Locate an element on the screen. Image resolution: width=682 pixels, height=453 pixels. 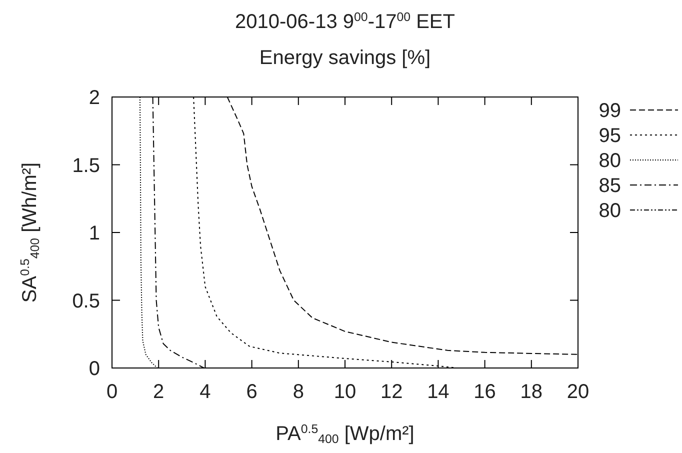
legend-label: 99 is located at coordinates (609, 111).